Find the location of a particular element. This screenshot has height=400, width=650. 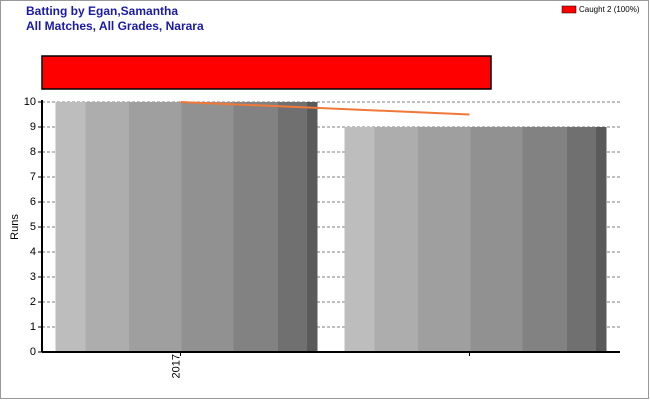

y-tick-label: 4 is located at coordinates (33, 252).